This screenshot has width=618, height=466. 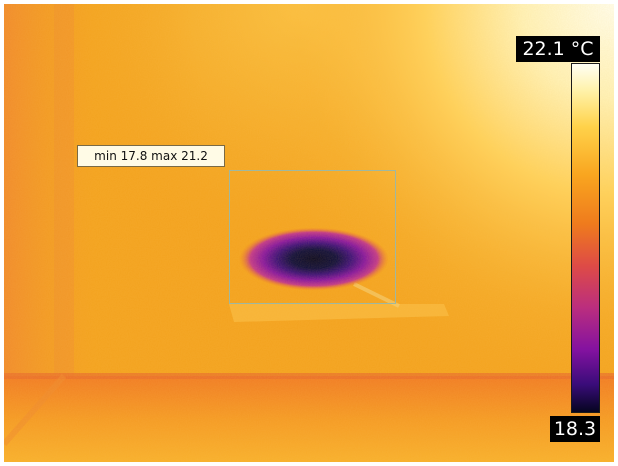 I want to click on scale-max-label: 22.1 °C, so click(x=558, y=49).